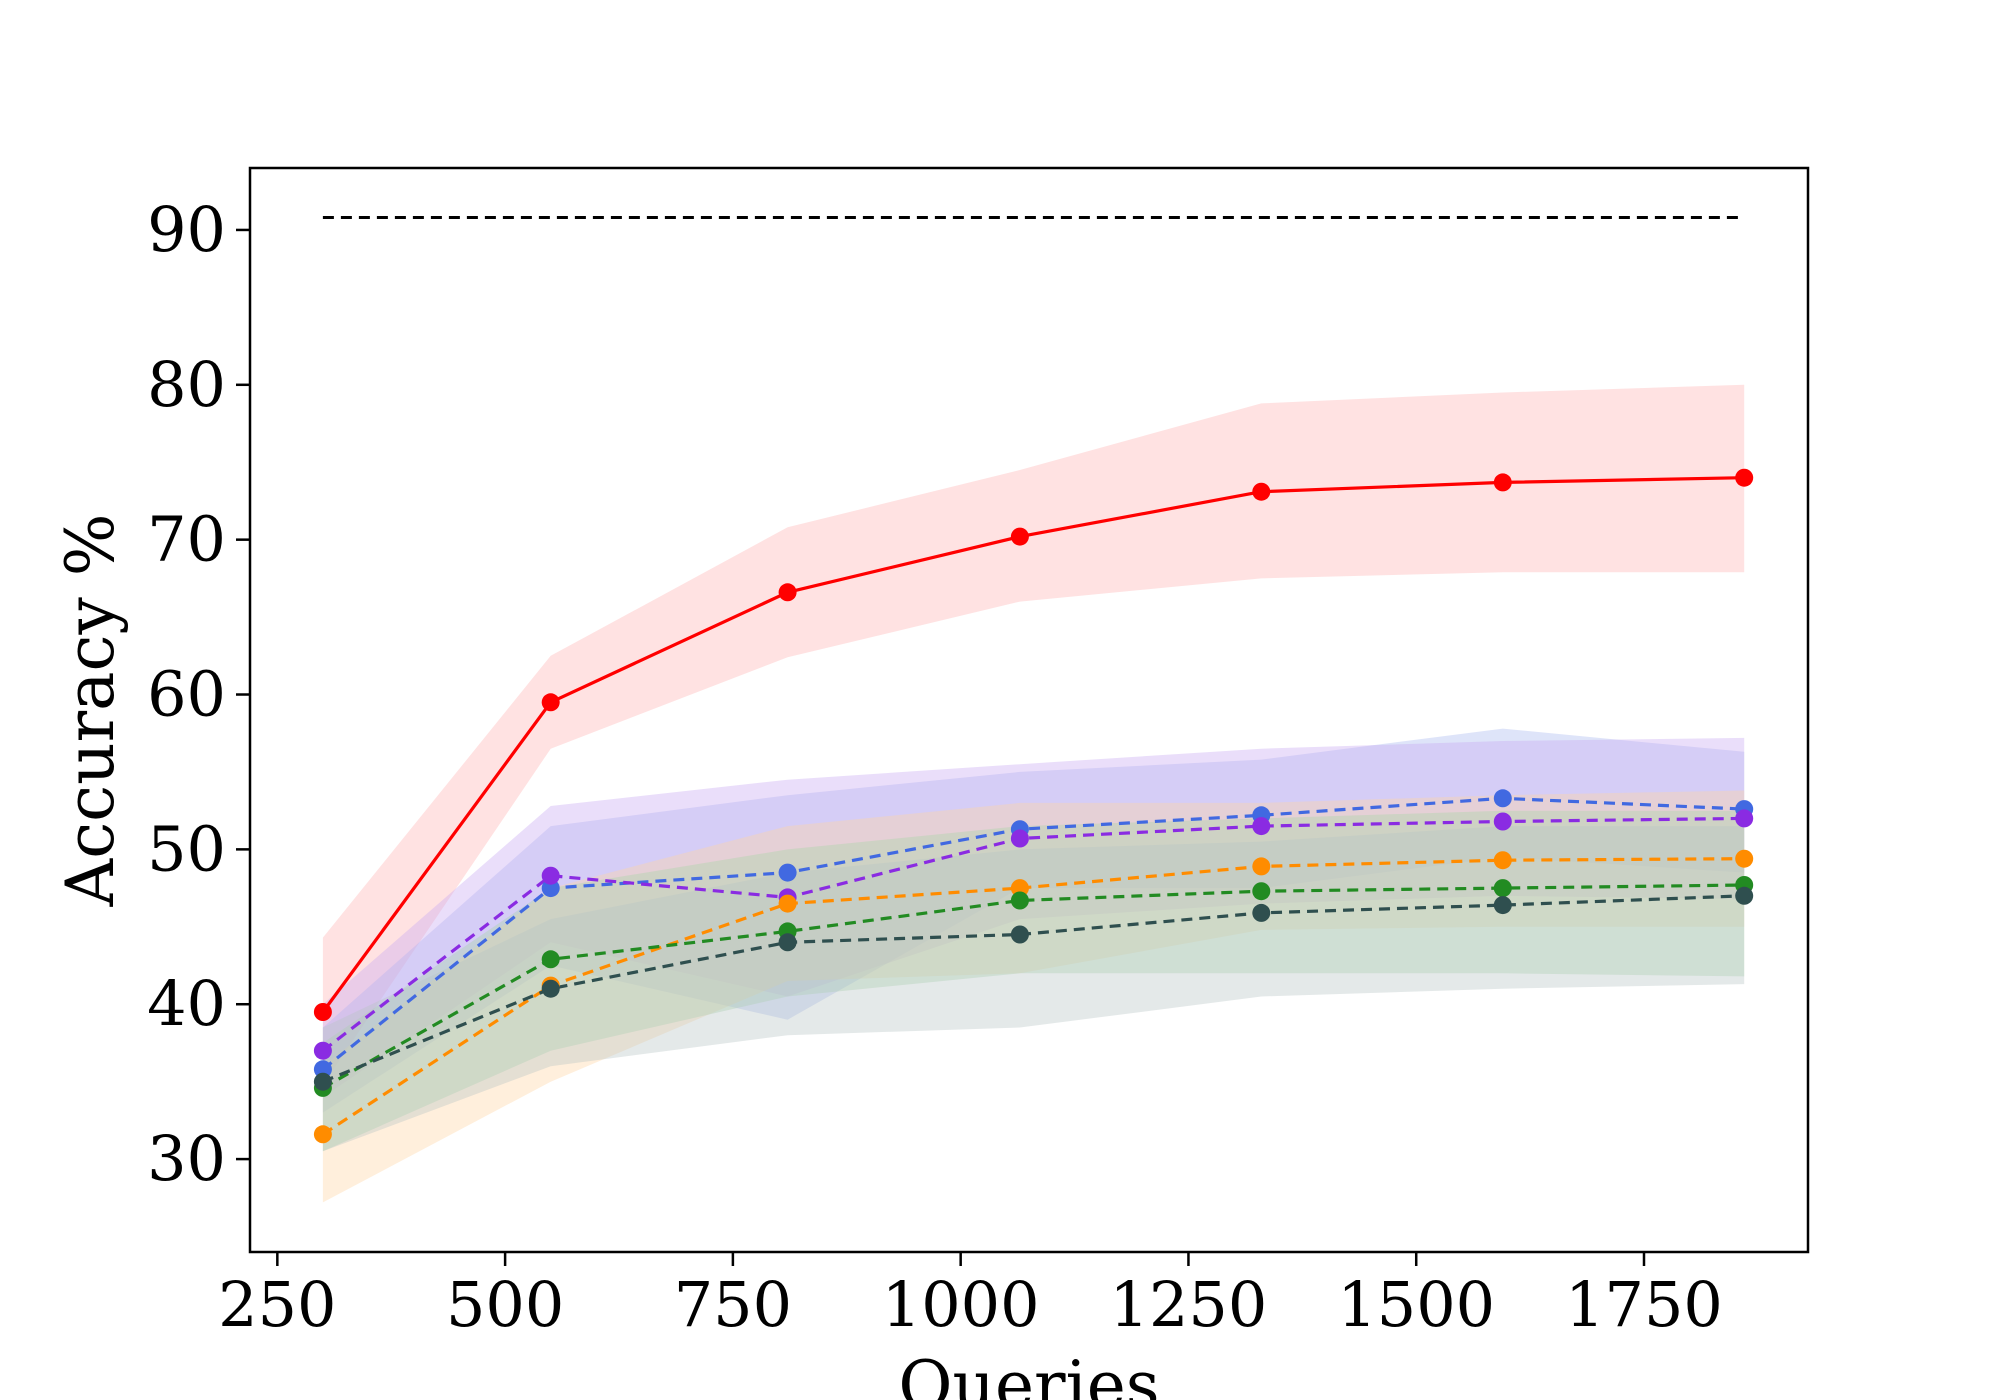 Image resolution: width=2000 pixels, height=1400 pixels. Describe the element at coordinates (1416, 1304) in the screenshot. I see `x-tick-label-1500: 1500` at that location.